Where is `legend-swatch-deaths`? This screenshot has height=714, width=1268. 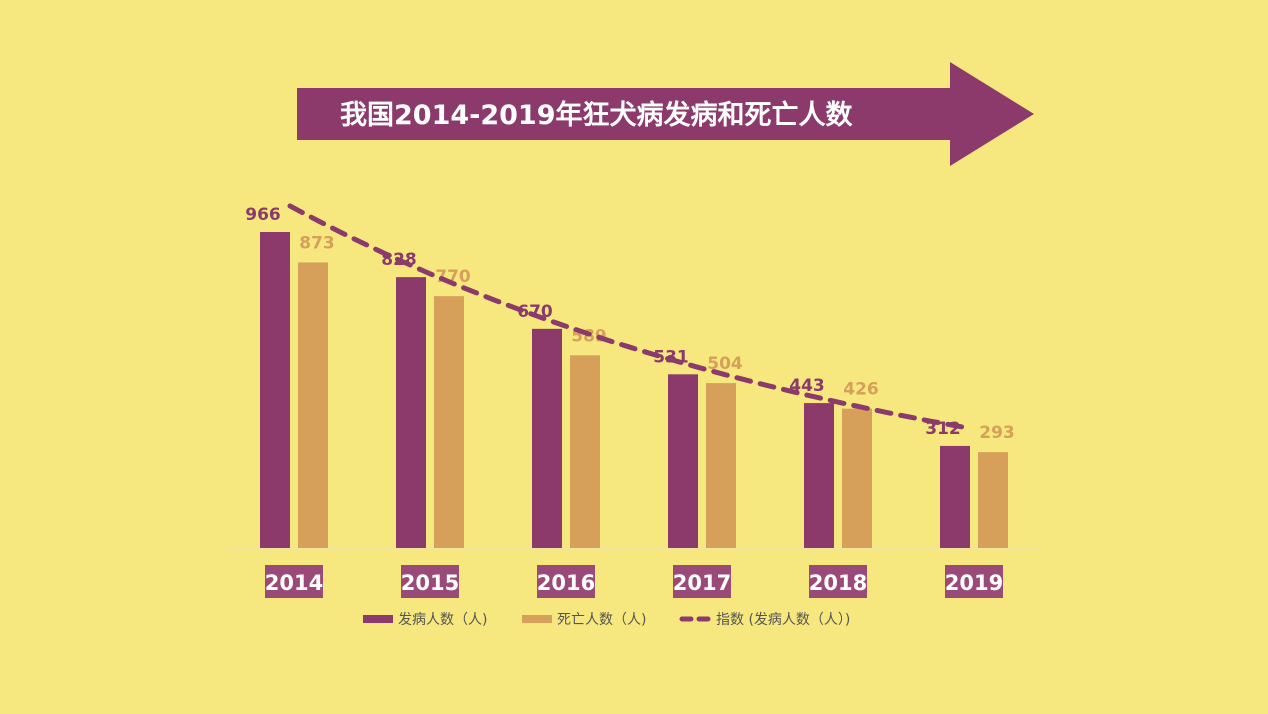
legend-swatch-deaths is located at coordinates (537, 619).